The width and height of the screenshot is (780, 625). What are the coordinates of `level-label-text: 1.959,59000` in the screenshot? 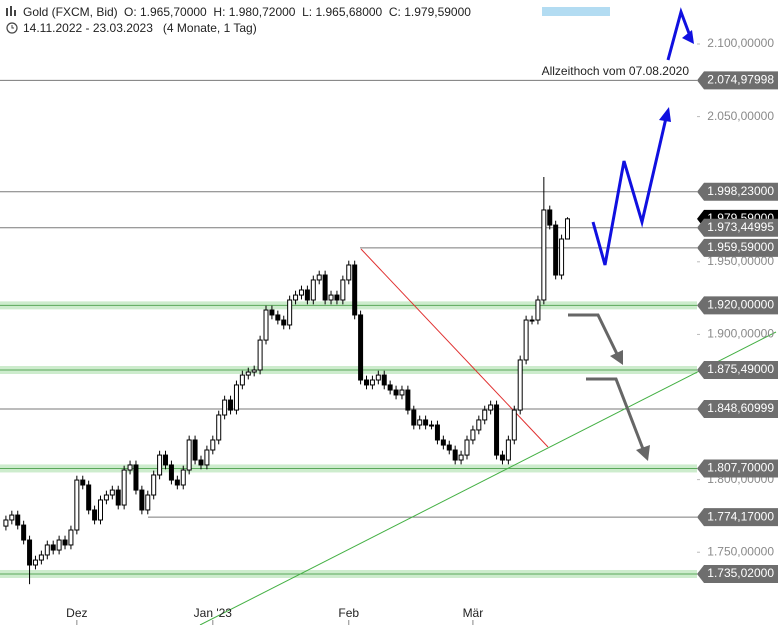 It's located at (740, 247).